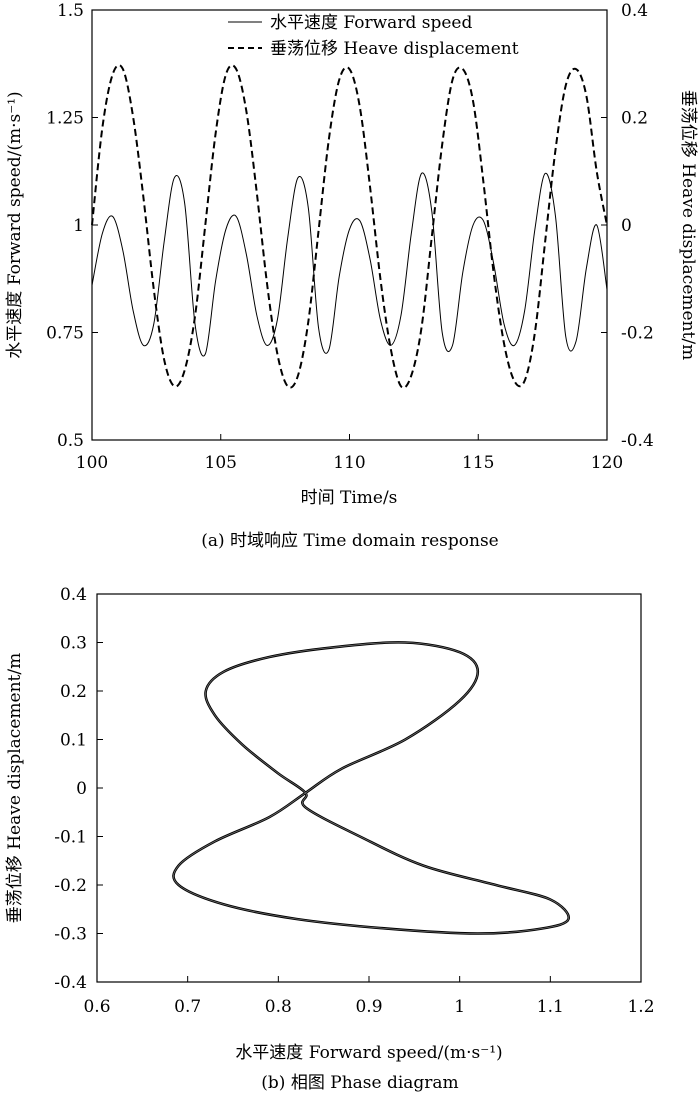 The image size is (700, 1100). I want to click on x-tick-label: 1.1, so click(550, 1007).